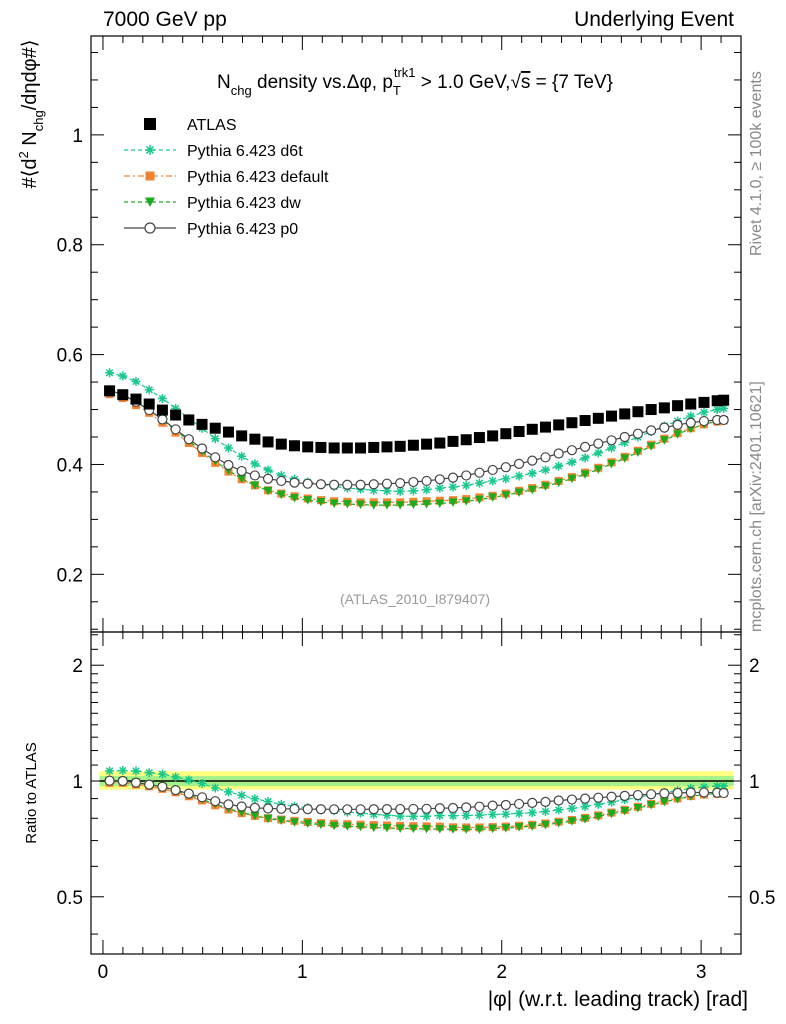 This screenshot has height=1024, width=786. I want to click on legend-marker-pythia-6-423-default, so click(150, 176).